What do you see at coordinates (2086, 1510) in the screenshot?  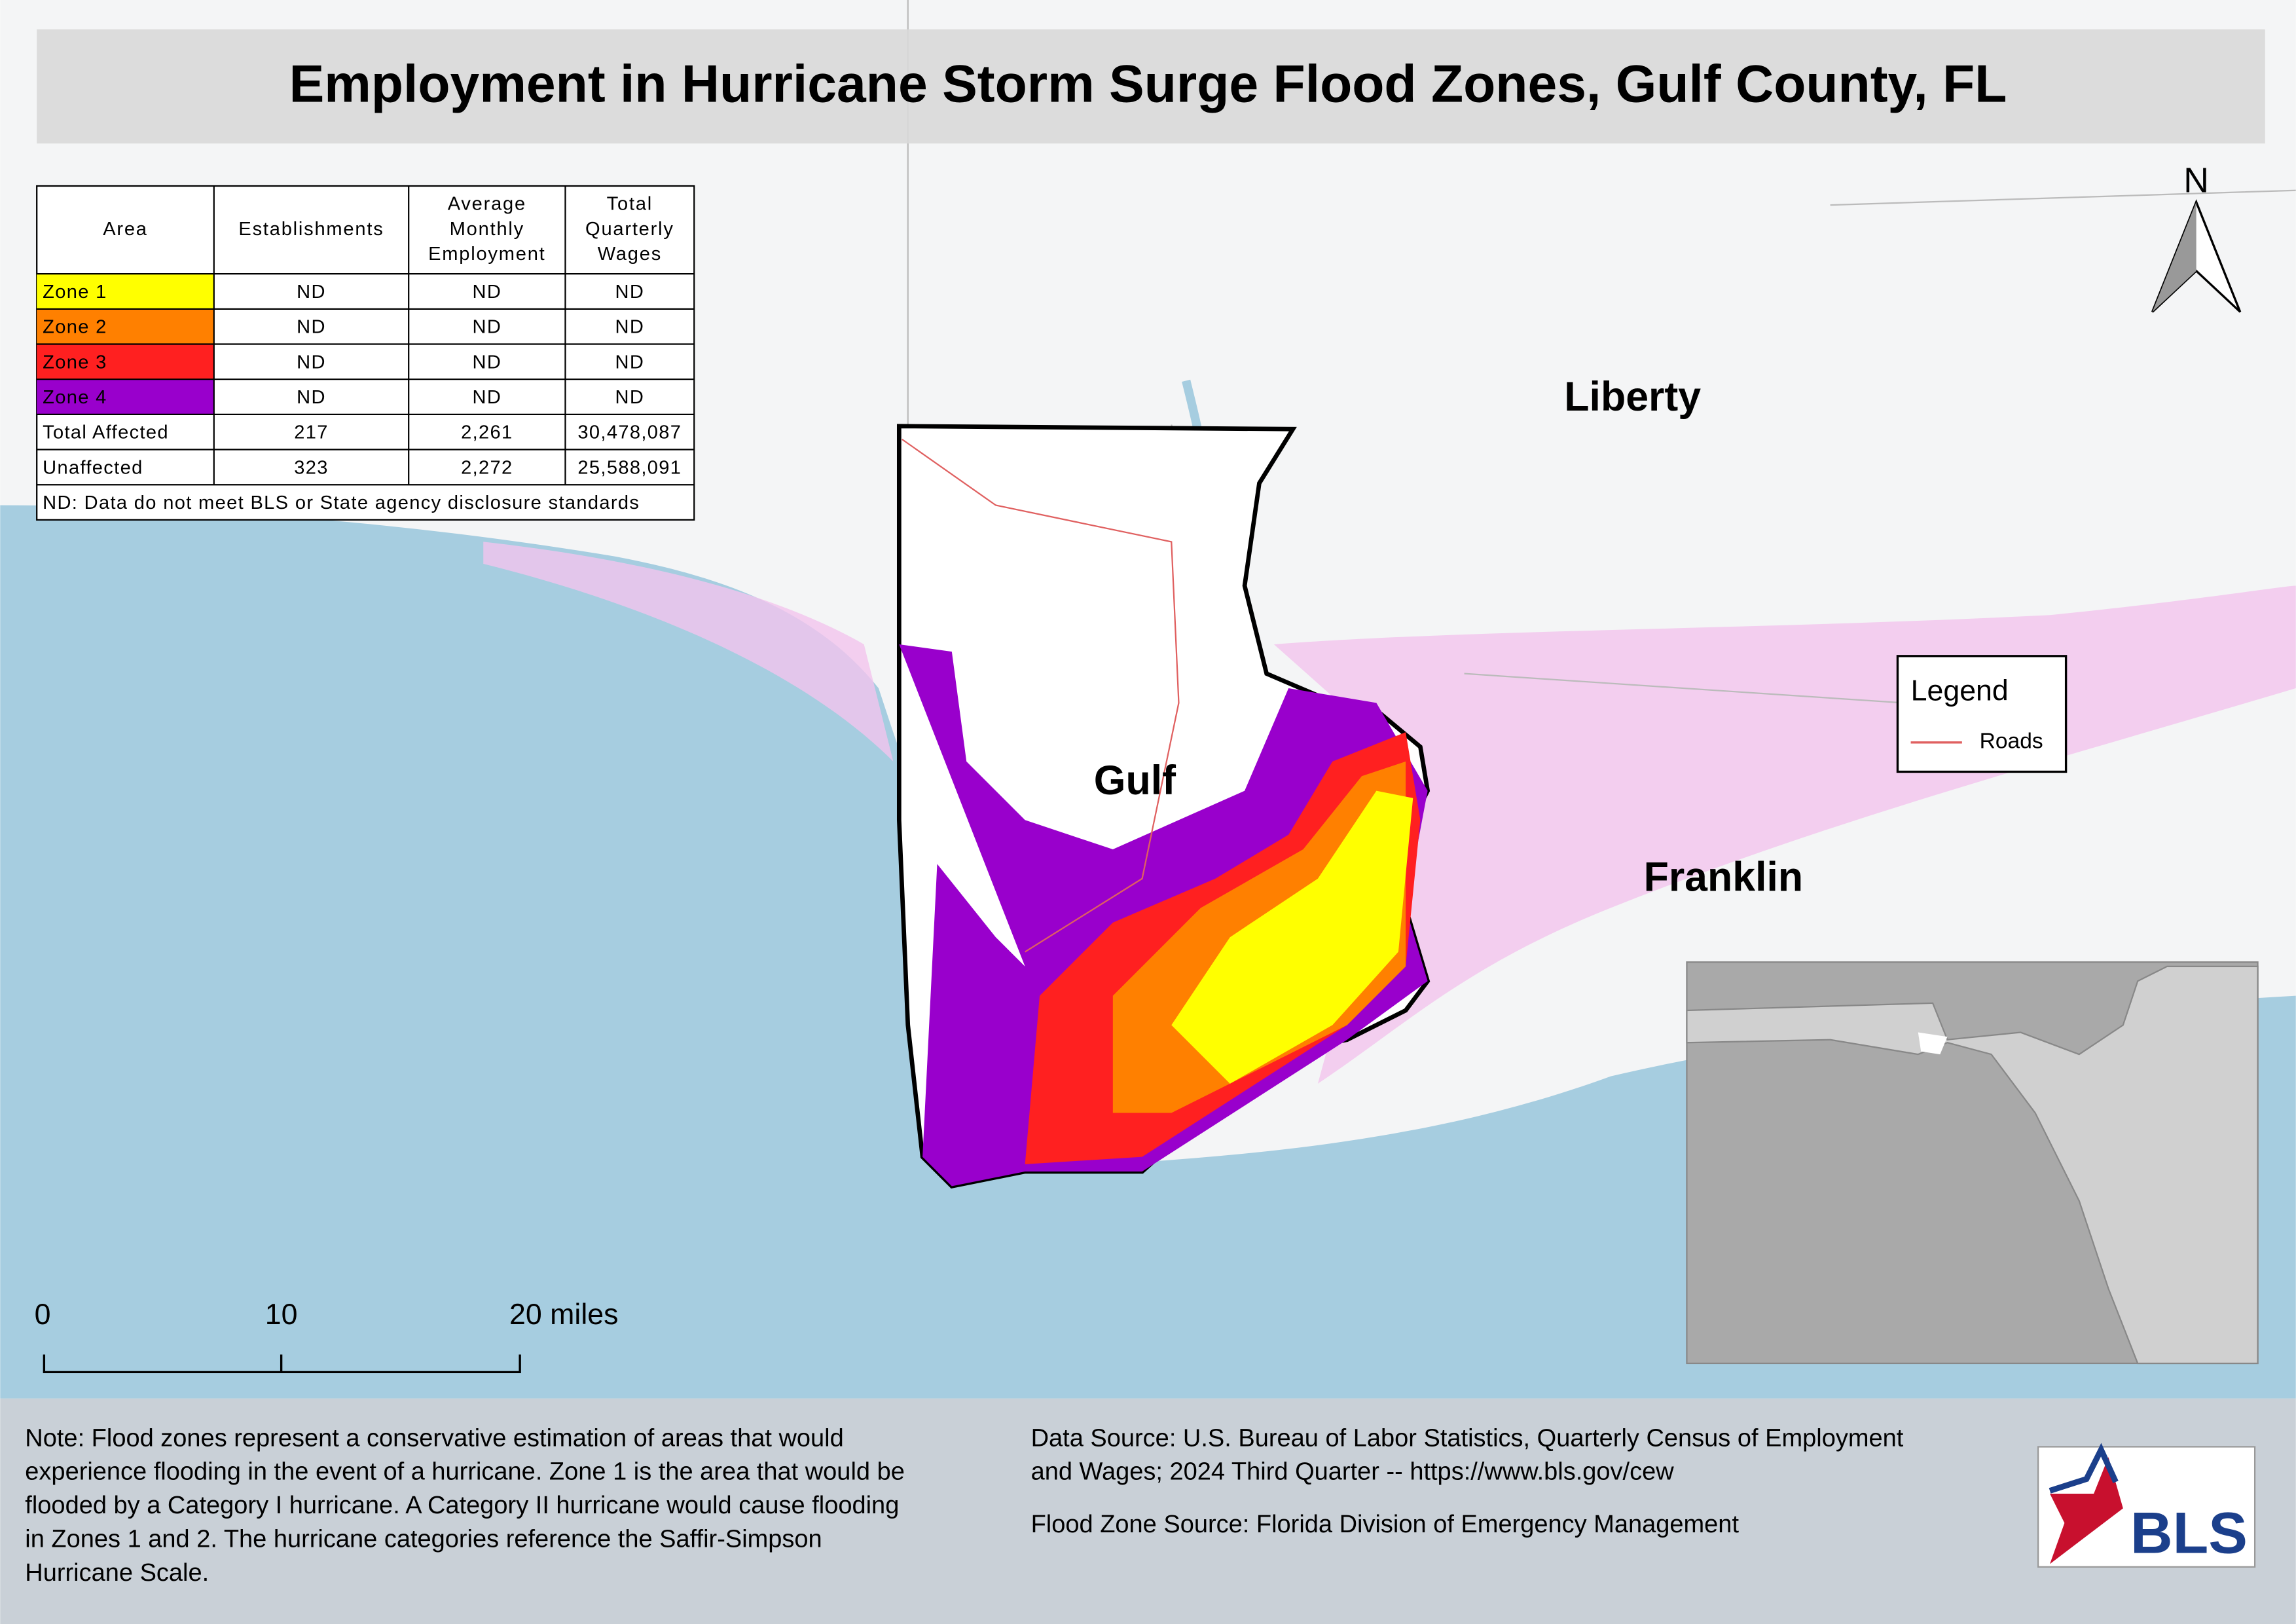 I see `logo-mark` at bounding box center [2086, 1510].